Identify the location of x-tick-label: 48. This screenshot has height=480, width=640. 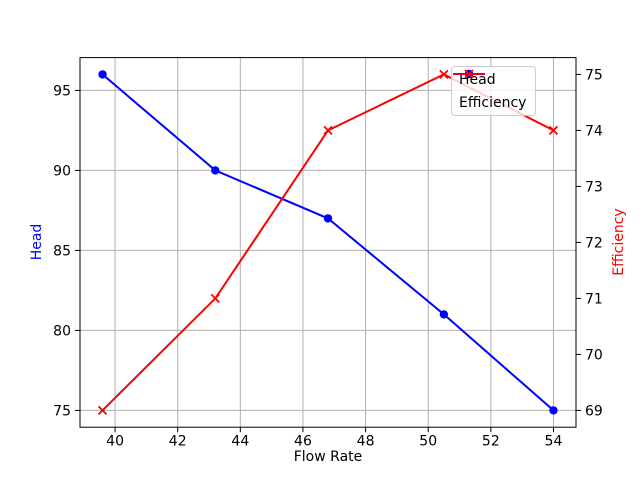
(366, 442).